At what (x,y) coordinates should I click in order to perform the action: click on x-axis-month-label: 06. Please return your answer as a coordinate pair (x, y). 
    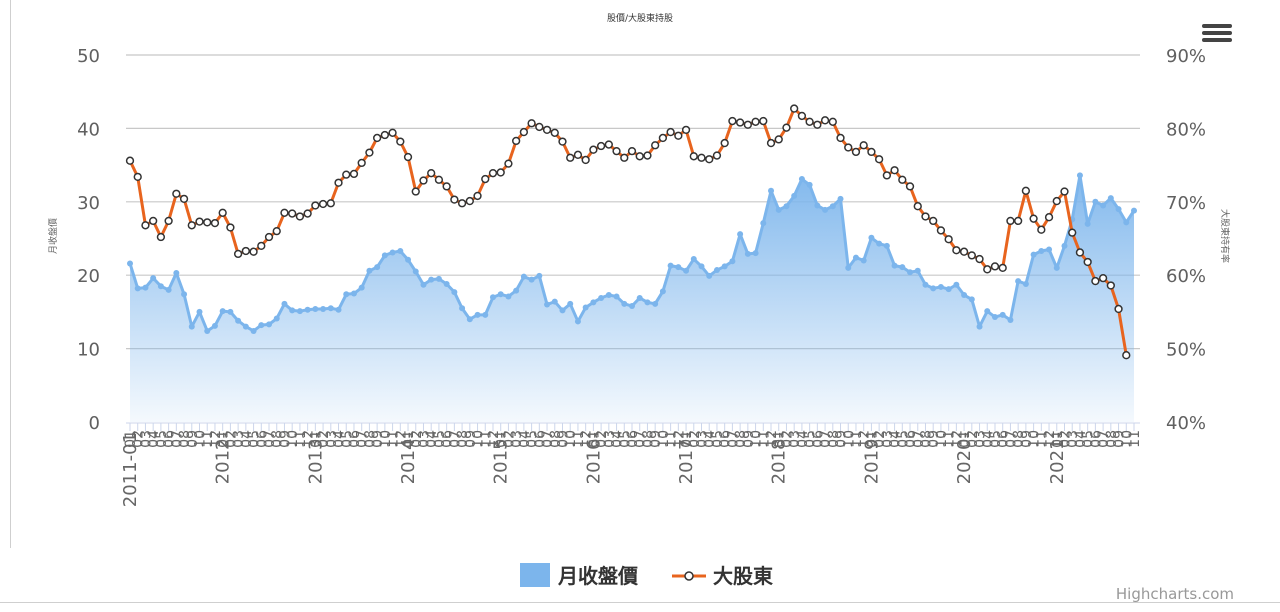
    Looking at the image, I should click on (818, 439).